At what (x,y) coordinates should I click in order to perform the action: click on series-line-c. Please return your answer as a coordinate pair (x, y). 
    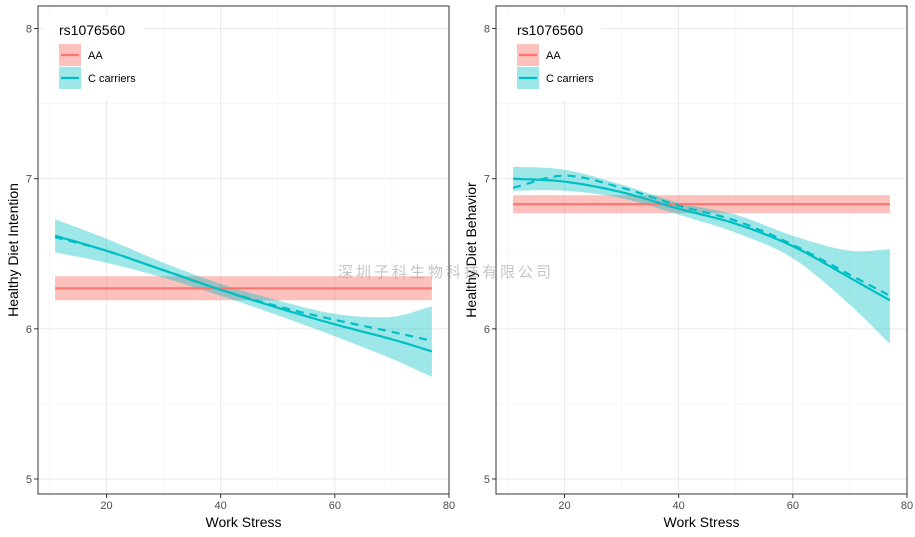
    Looking at the image, I should click on (702, 239).